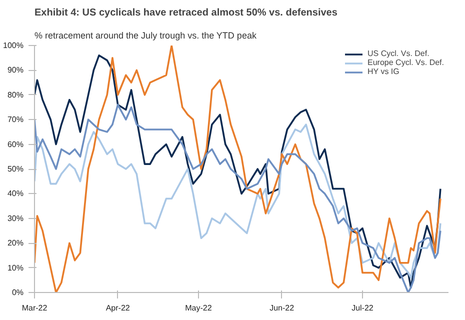 Image resolution: width=465 pixels, height=320 pixels. I want to click on x-tick-label: Mar-22, so click(35, 308).